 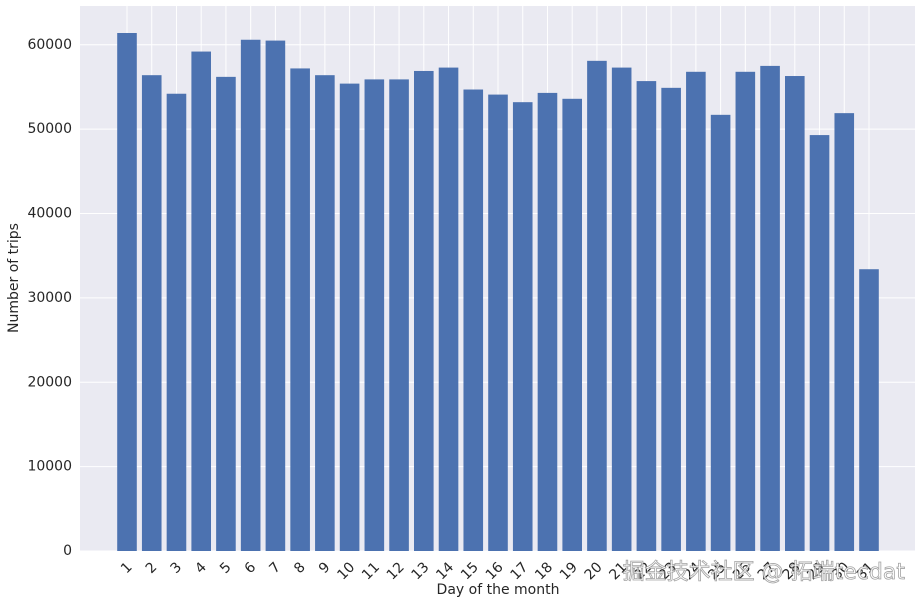 What do you see at coordinates (325, 568) in the screenshot?
I see `x-tick-label: 9` at bounding box center [325, 568].